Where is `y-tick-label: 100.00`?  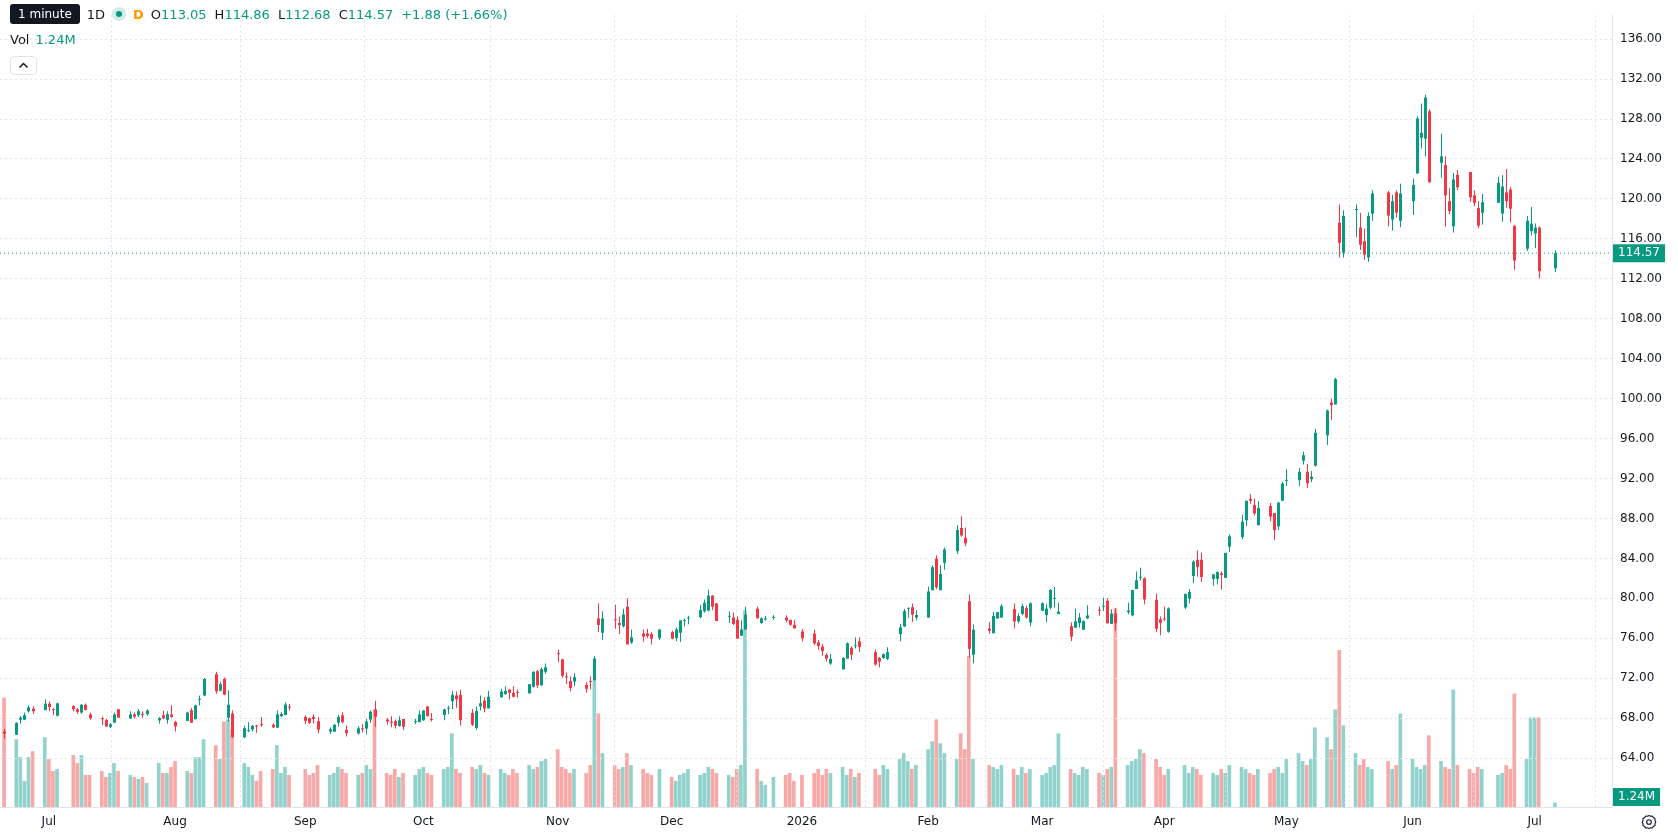 y-tick-label: 100.00 is located at coordinates (1641, 397).